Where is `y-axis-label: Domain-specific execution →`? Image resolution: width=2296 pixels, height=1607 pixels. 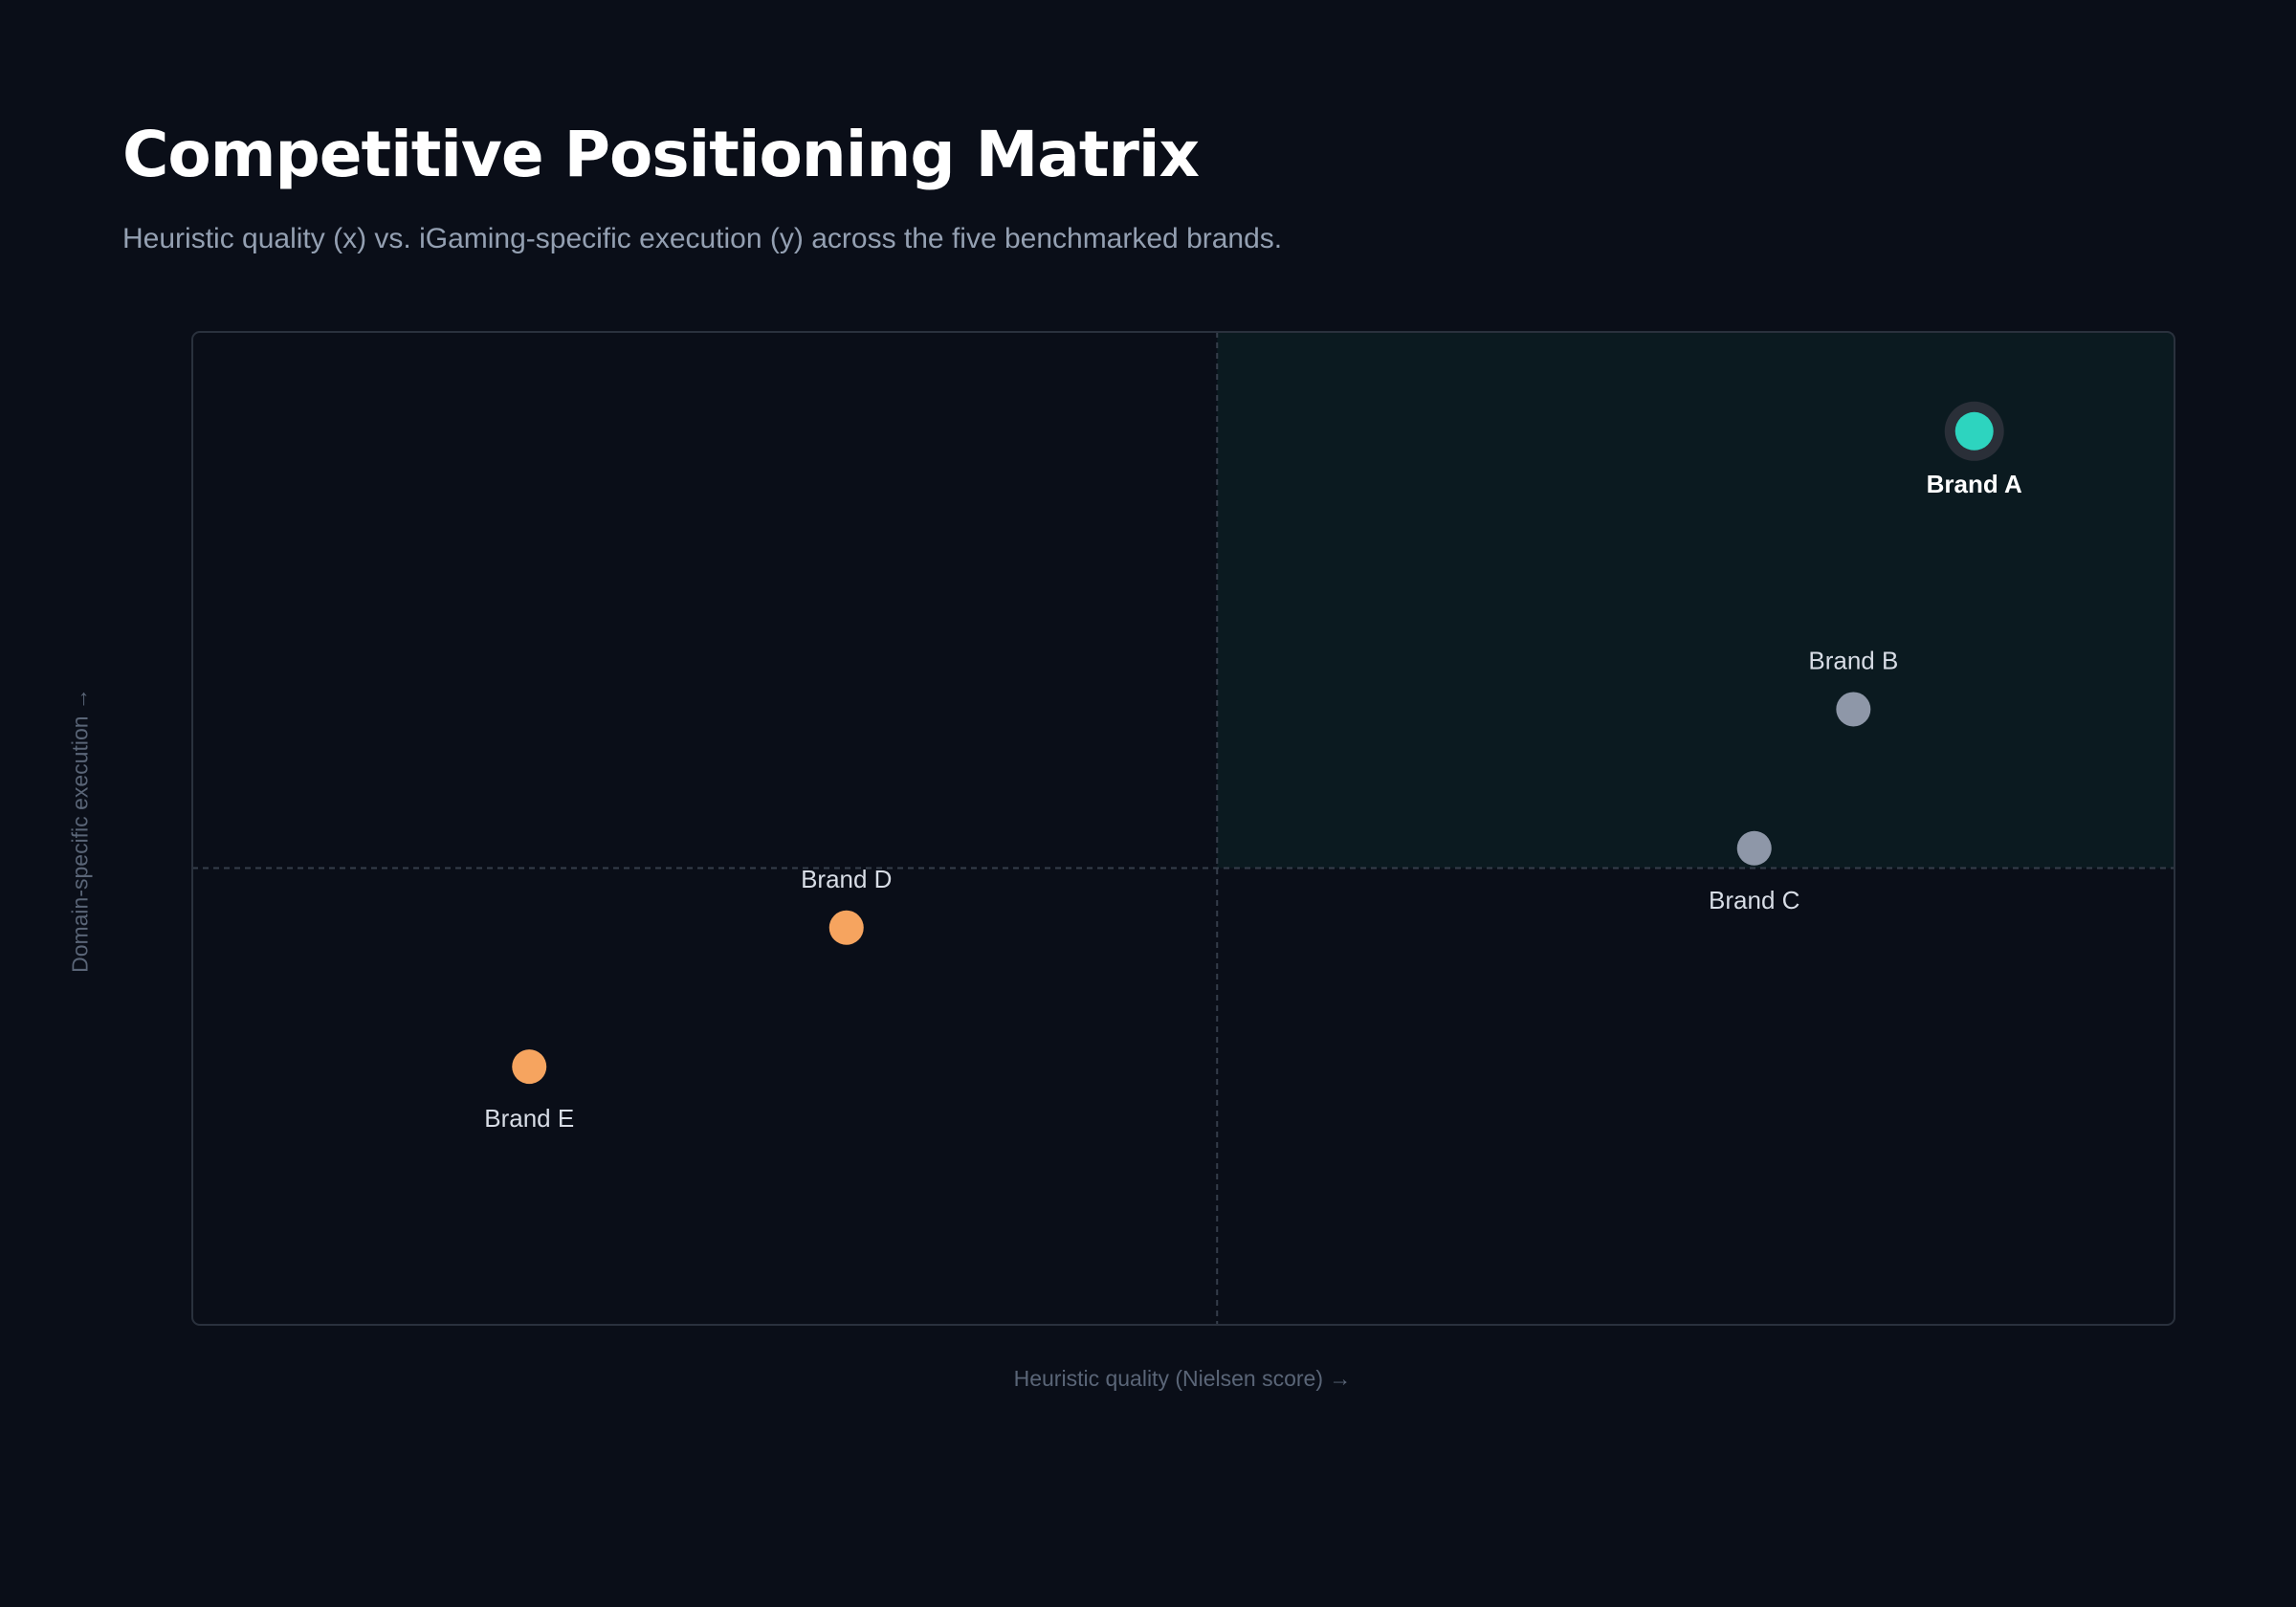
y-axis-label: Domain-specific execution → is located at coordinates (80, 830).